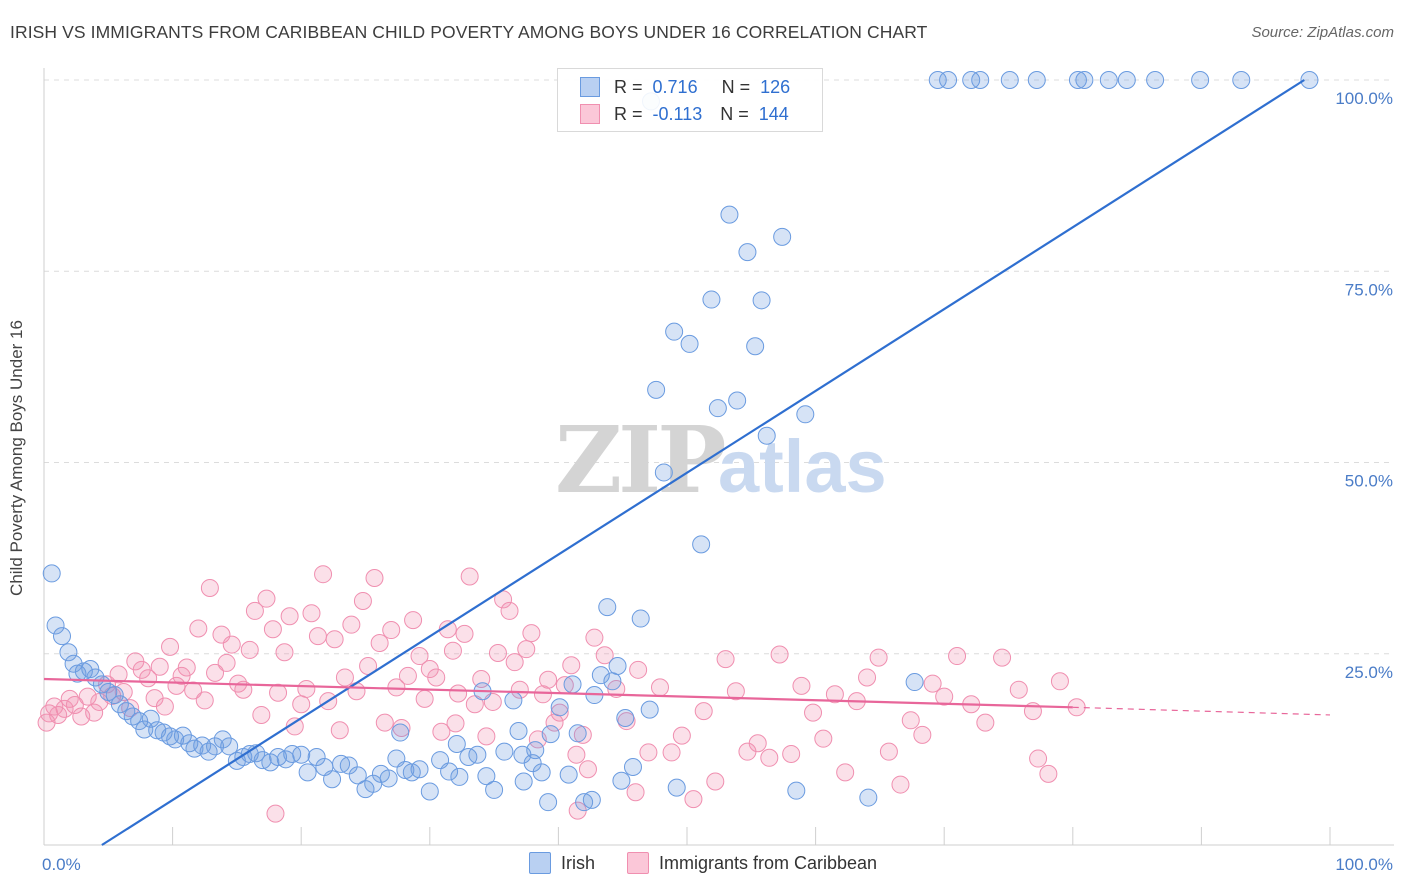 The image size is (1406, 892). What do you see at coordinates (768, 862) in the screenshot?
I see `legend-caribbean-label: Immigrants from Caribbean` at bounding box center [768, 862].